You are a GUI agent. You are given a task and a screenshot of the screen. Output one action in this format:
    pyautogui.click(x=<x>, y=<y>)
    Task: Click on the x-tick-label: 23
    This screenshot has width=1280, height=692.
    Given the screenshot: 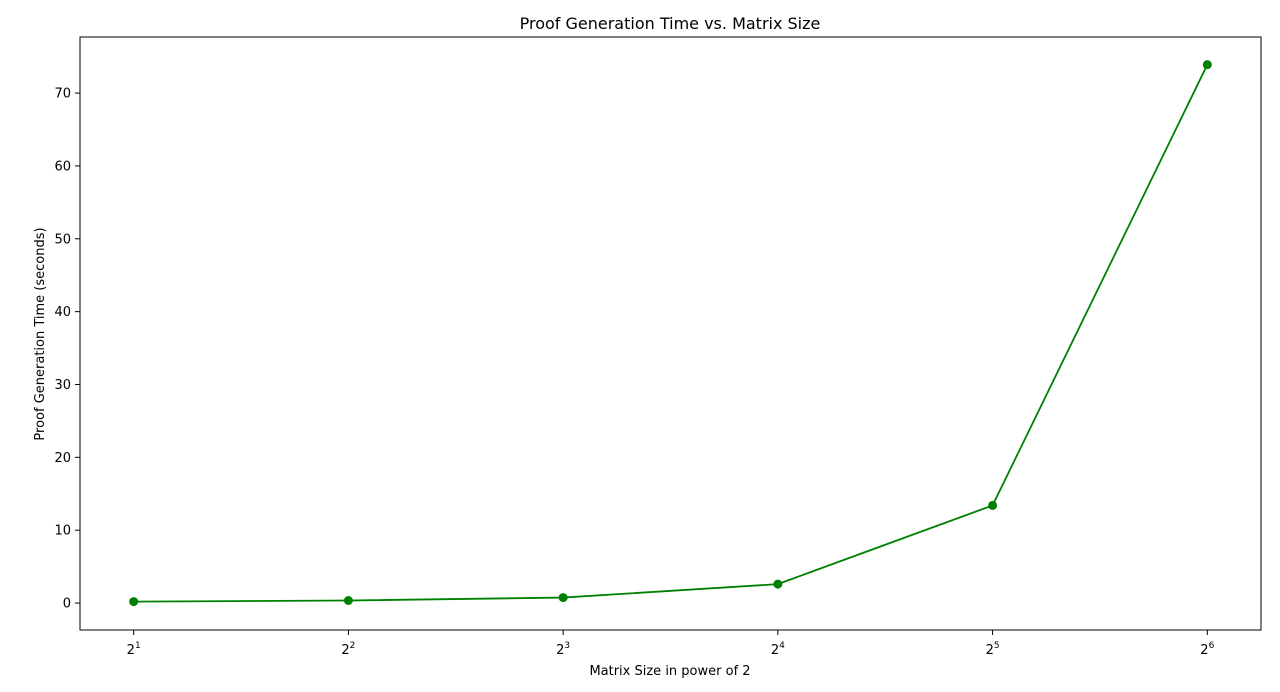 What is the action you would take?
    pyautogui.click(x=563, y=649)
    